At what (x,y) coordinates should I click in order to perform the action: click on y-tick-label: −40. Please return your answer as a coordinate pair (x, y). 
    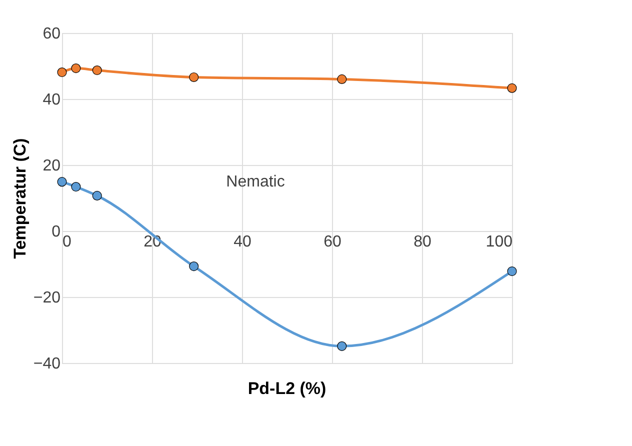
    Looking at the image, I should click on (47, 364).